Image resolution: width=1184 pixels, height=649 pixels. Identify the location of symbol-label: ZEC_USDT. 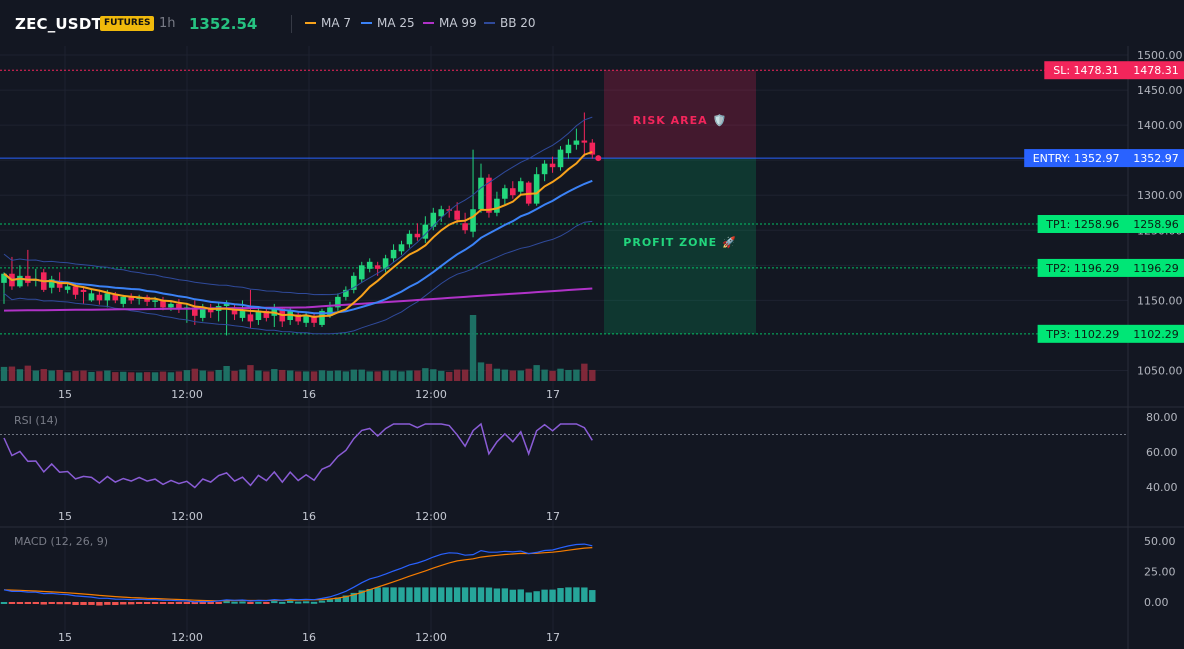
(58, 24).